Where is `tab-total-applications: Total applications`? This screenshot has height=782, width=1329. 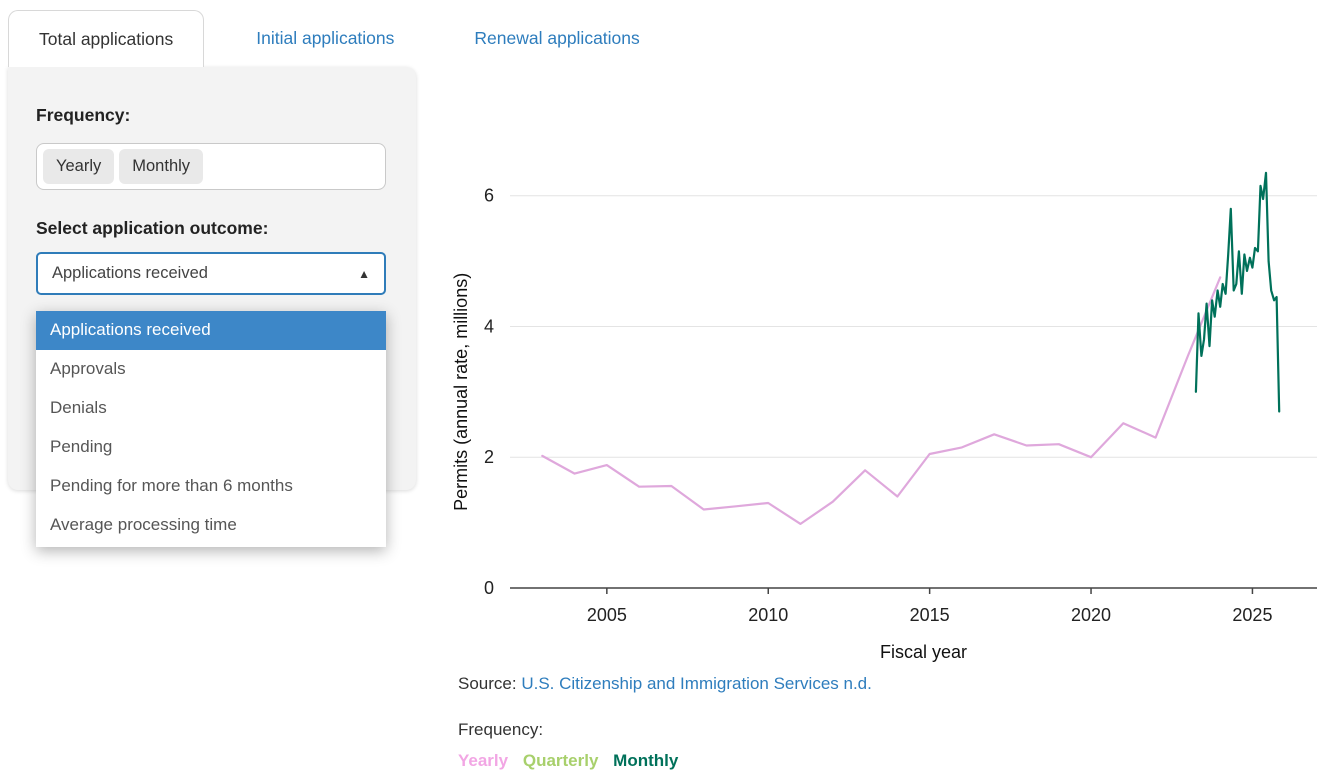 tab-total-applications: Total applications is located at coordinates (106, 38).